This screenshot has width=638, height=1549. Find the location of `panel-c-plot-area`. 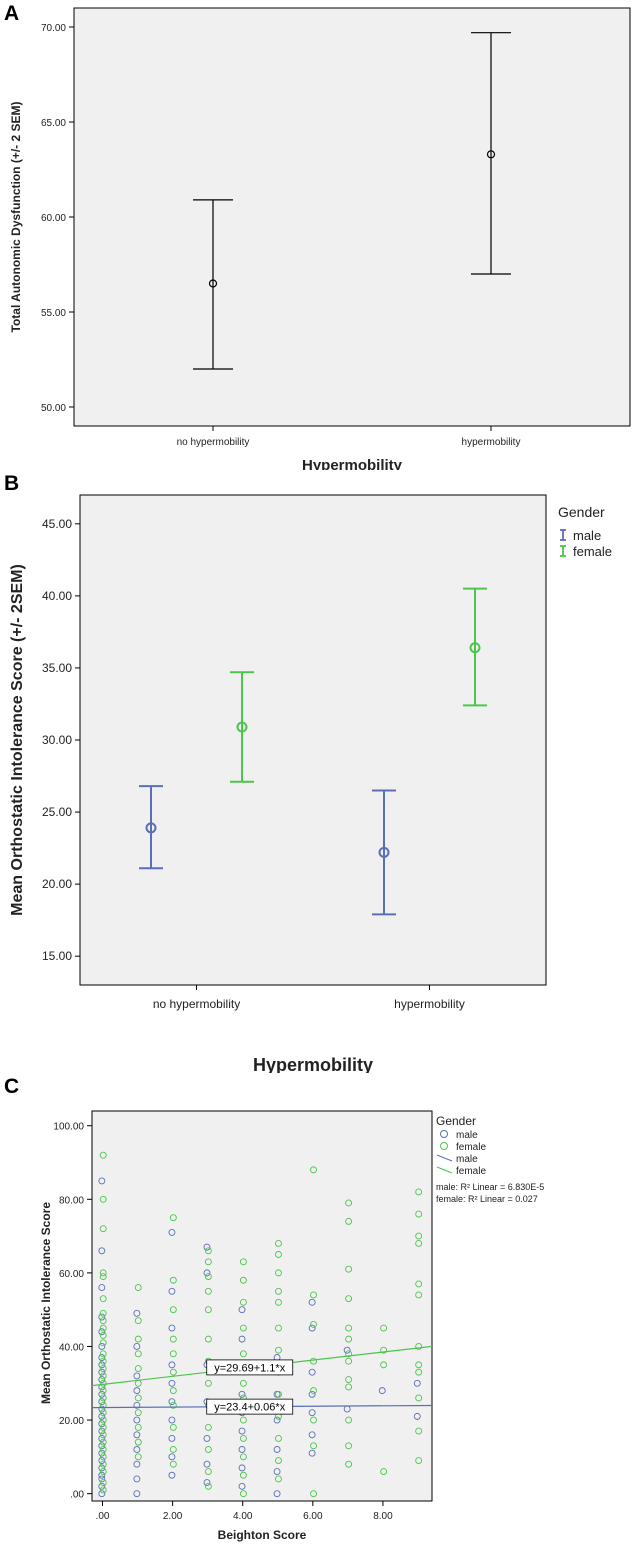

panel-c-plot-area is located at coordinates (262, 1306).